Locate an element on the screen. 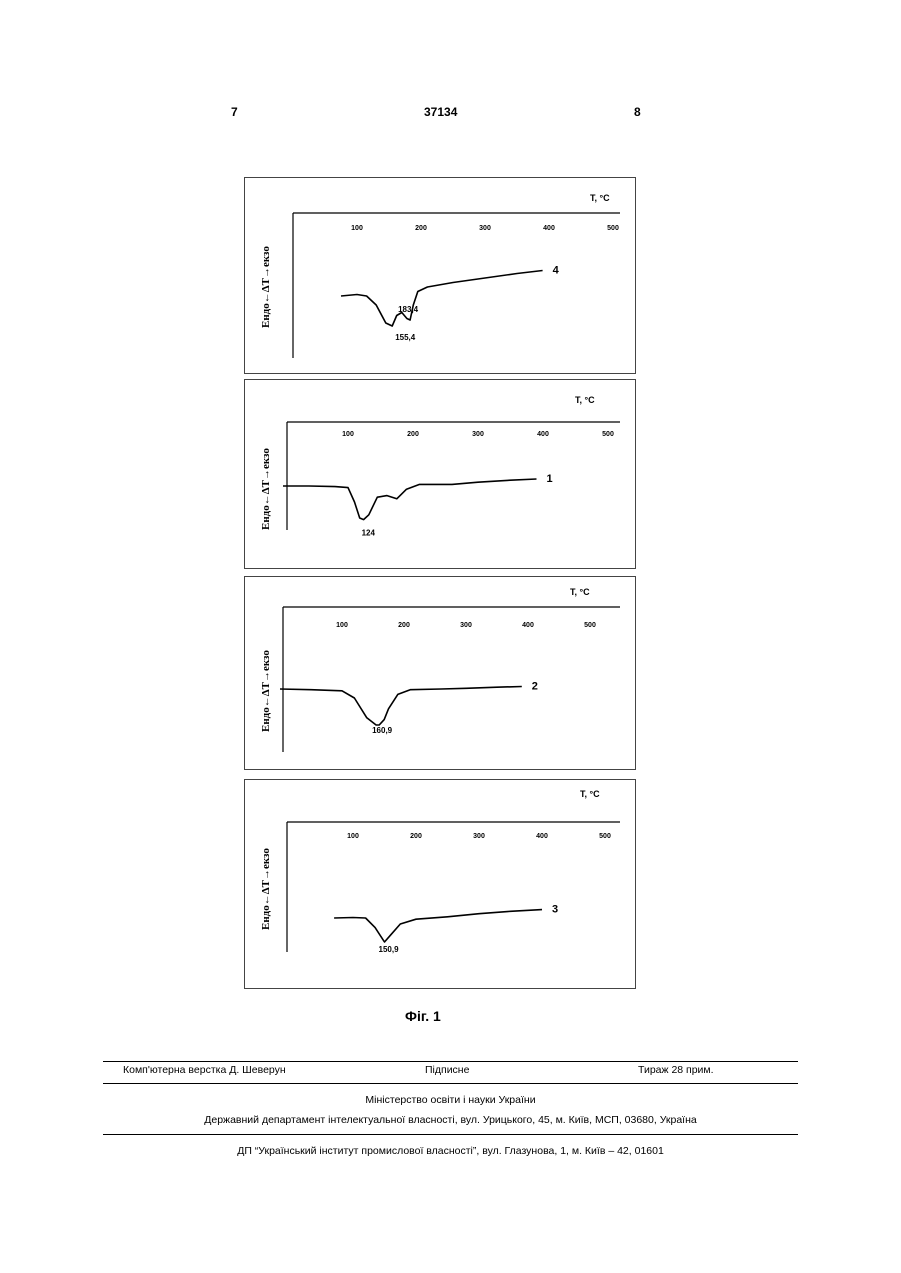 The height and width of the screenshot is (1273, 901). dta-chart: T, °C 100 200 300 400 500 2 160,9 is located at coordinates (441, 674).